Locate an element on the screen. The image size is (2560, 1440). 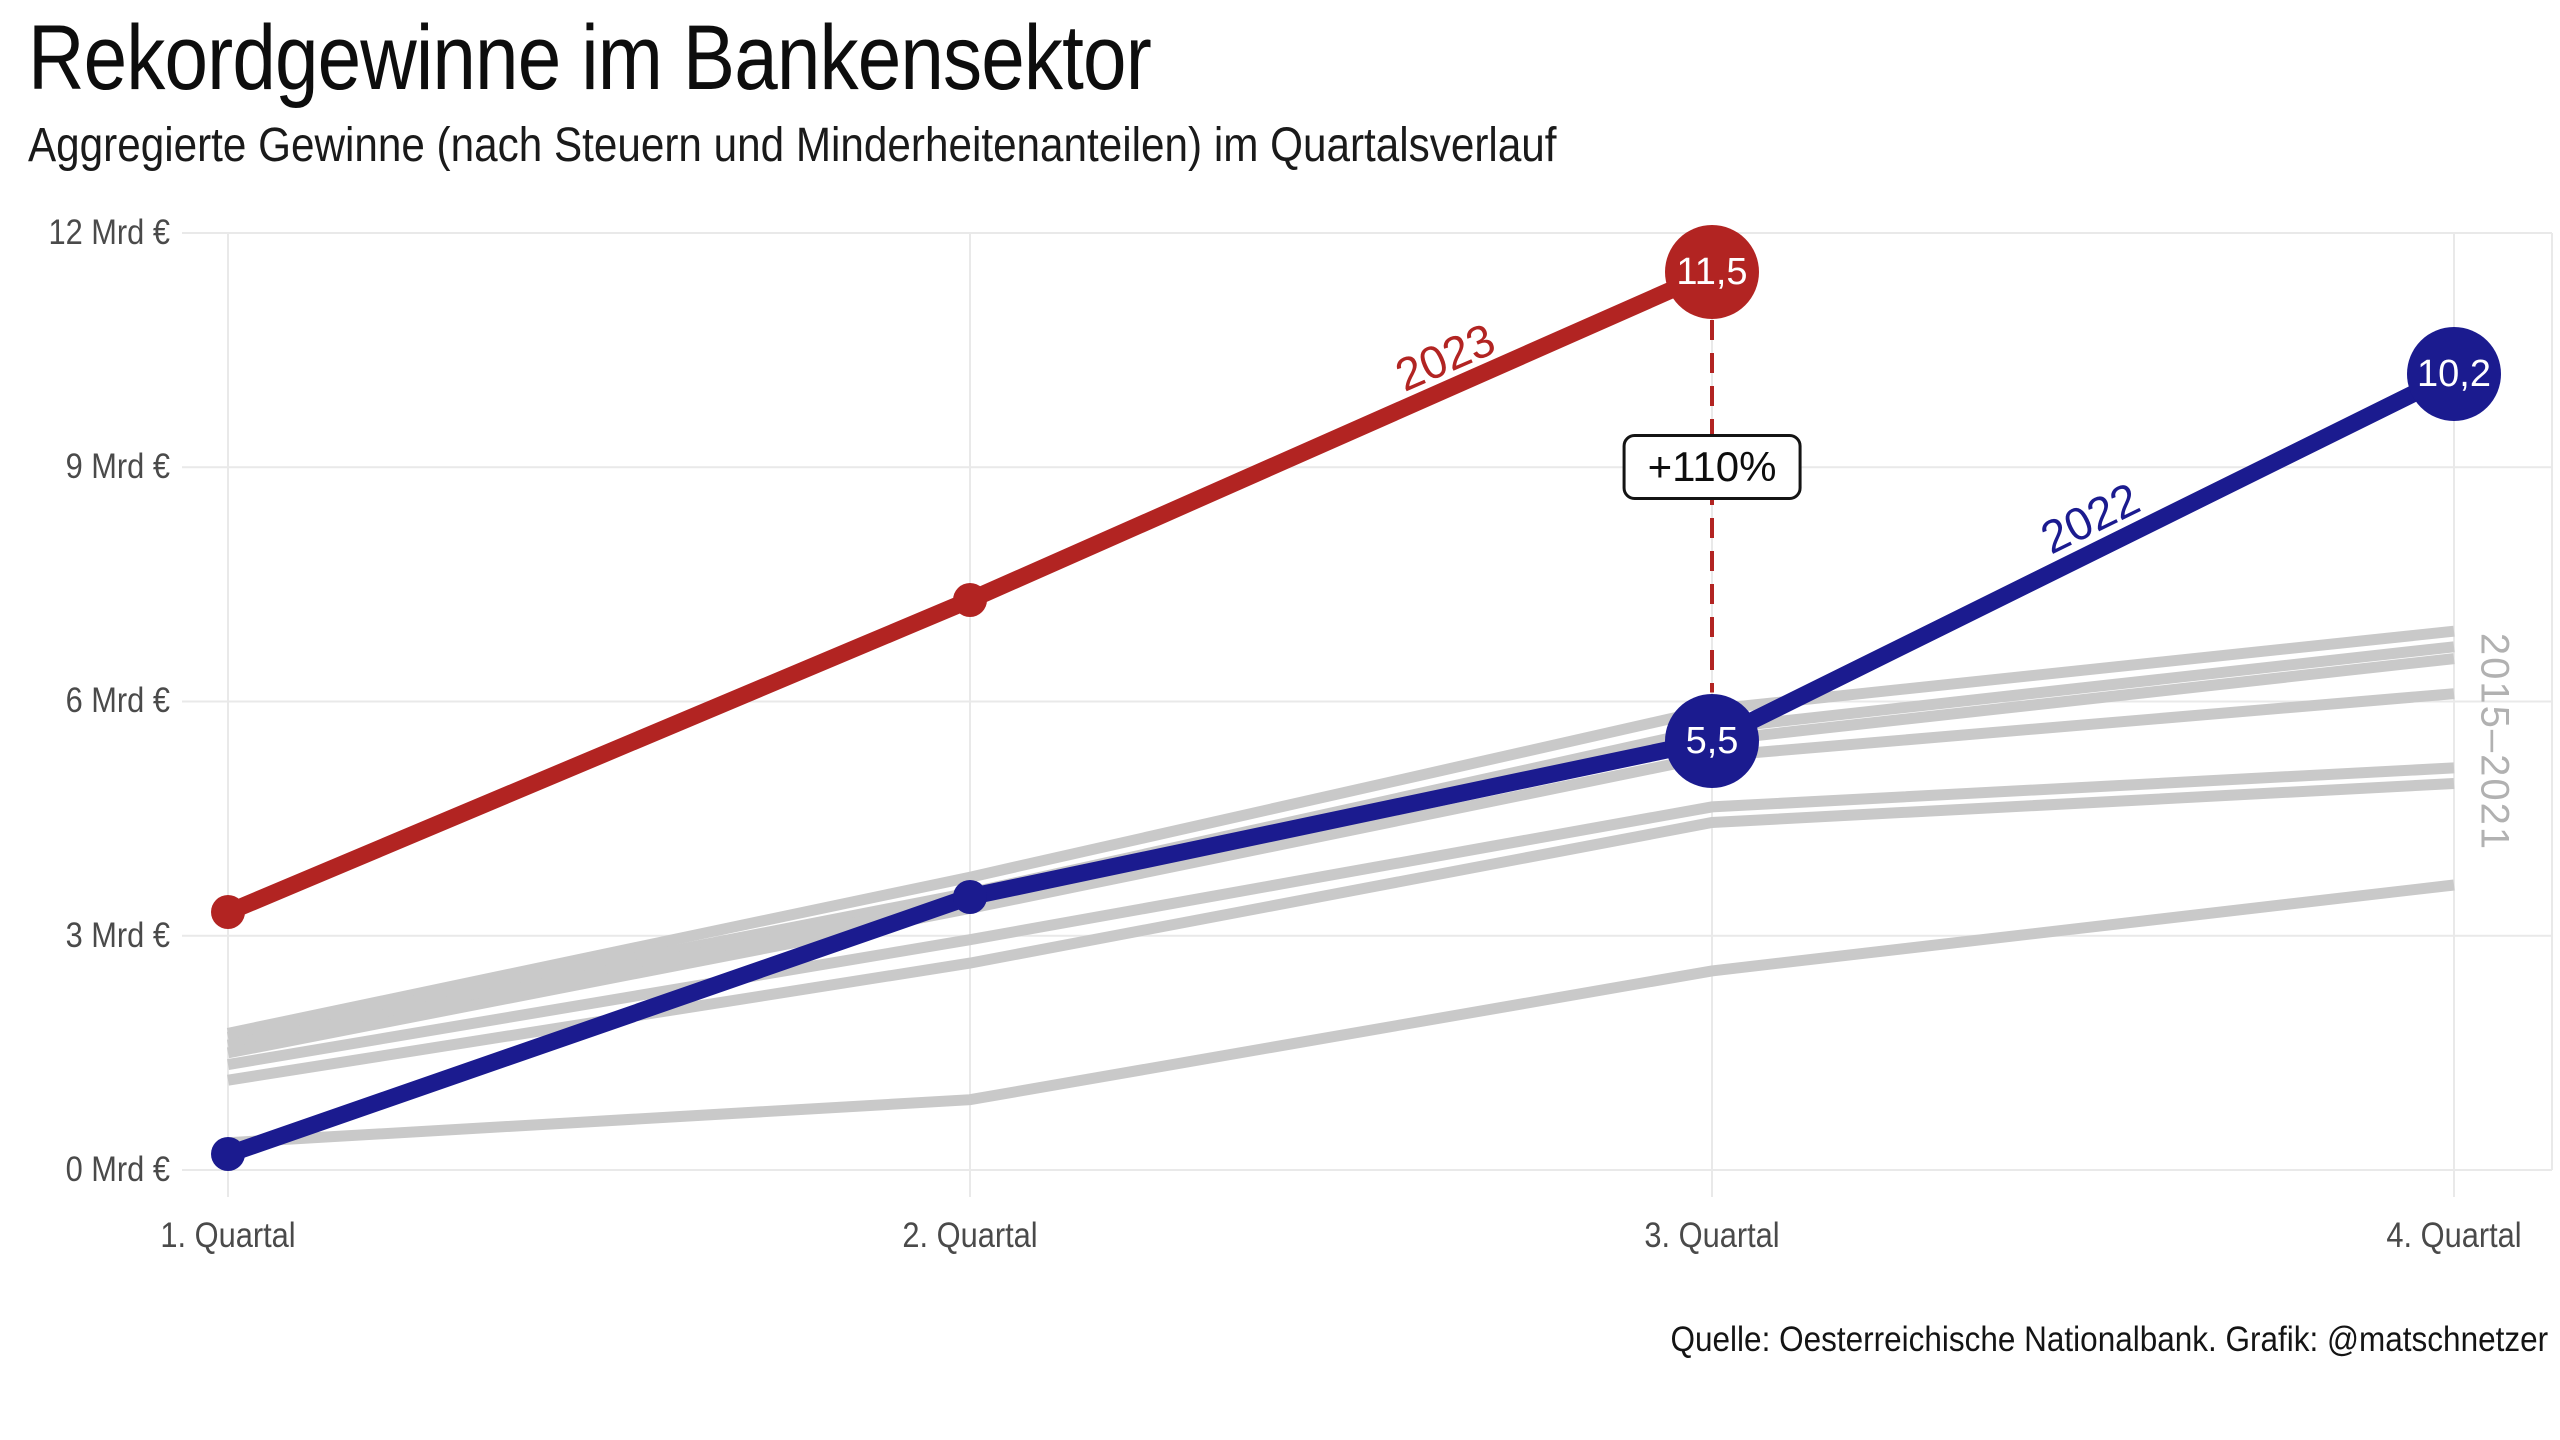
x-tick-q2: 2. Quartal is located at coordinates (970, 1235).